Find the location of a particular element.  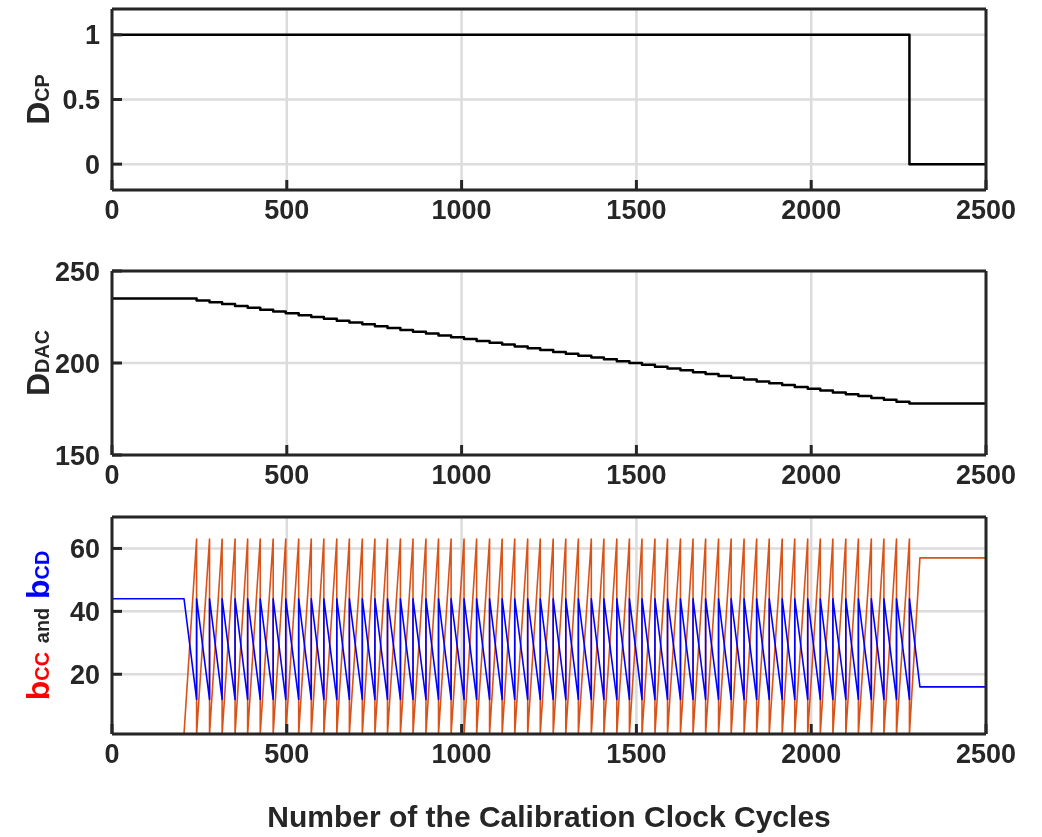

y-tick-label: 1 is located at coordinates (92, 35).